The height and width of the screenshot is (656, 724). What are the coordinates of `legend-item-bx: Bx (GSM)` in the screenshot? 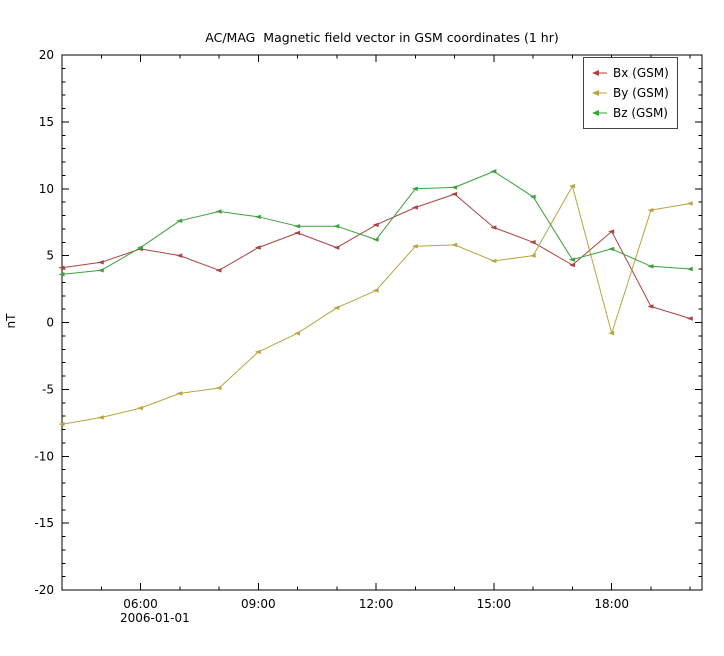 It's located at (630, 73).